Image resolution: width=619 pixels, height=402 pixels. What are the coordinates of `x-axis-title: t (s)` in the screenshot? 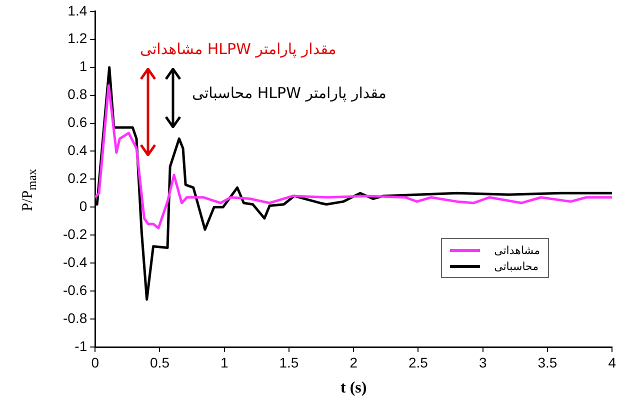 It's located at (353, 388).